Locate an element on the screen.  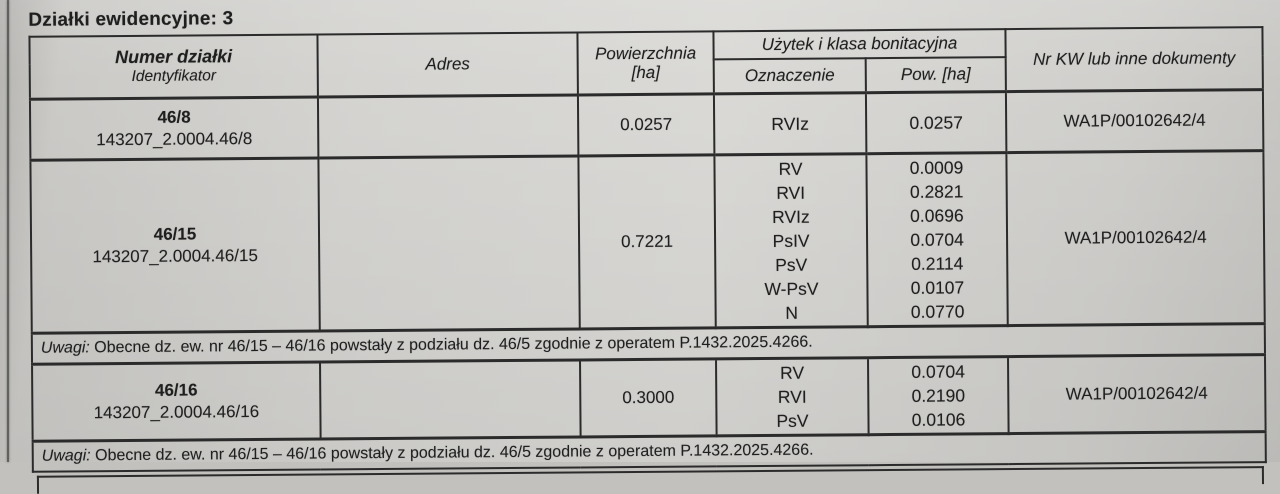
plot-identifier: 143207_2.0004.46/16 is located at coordinates (176, 412).